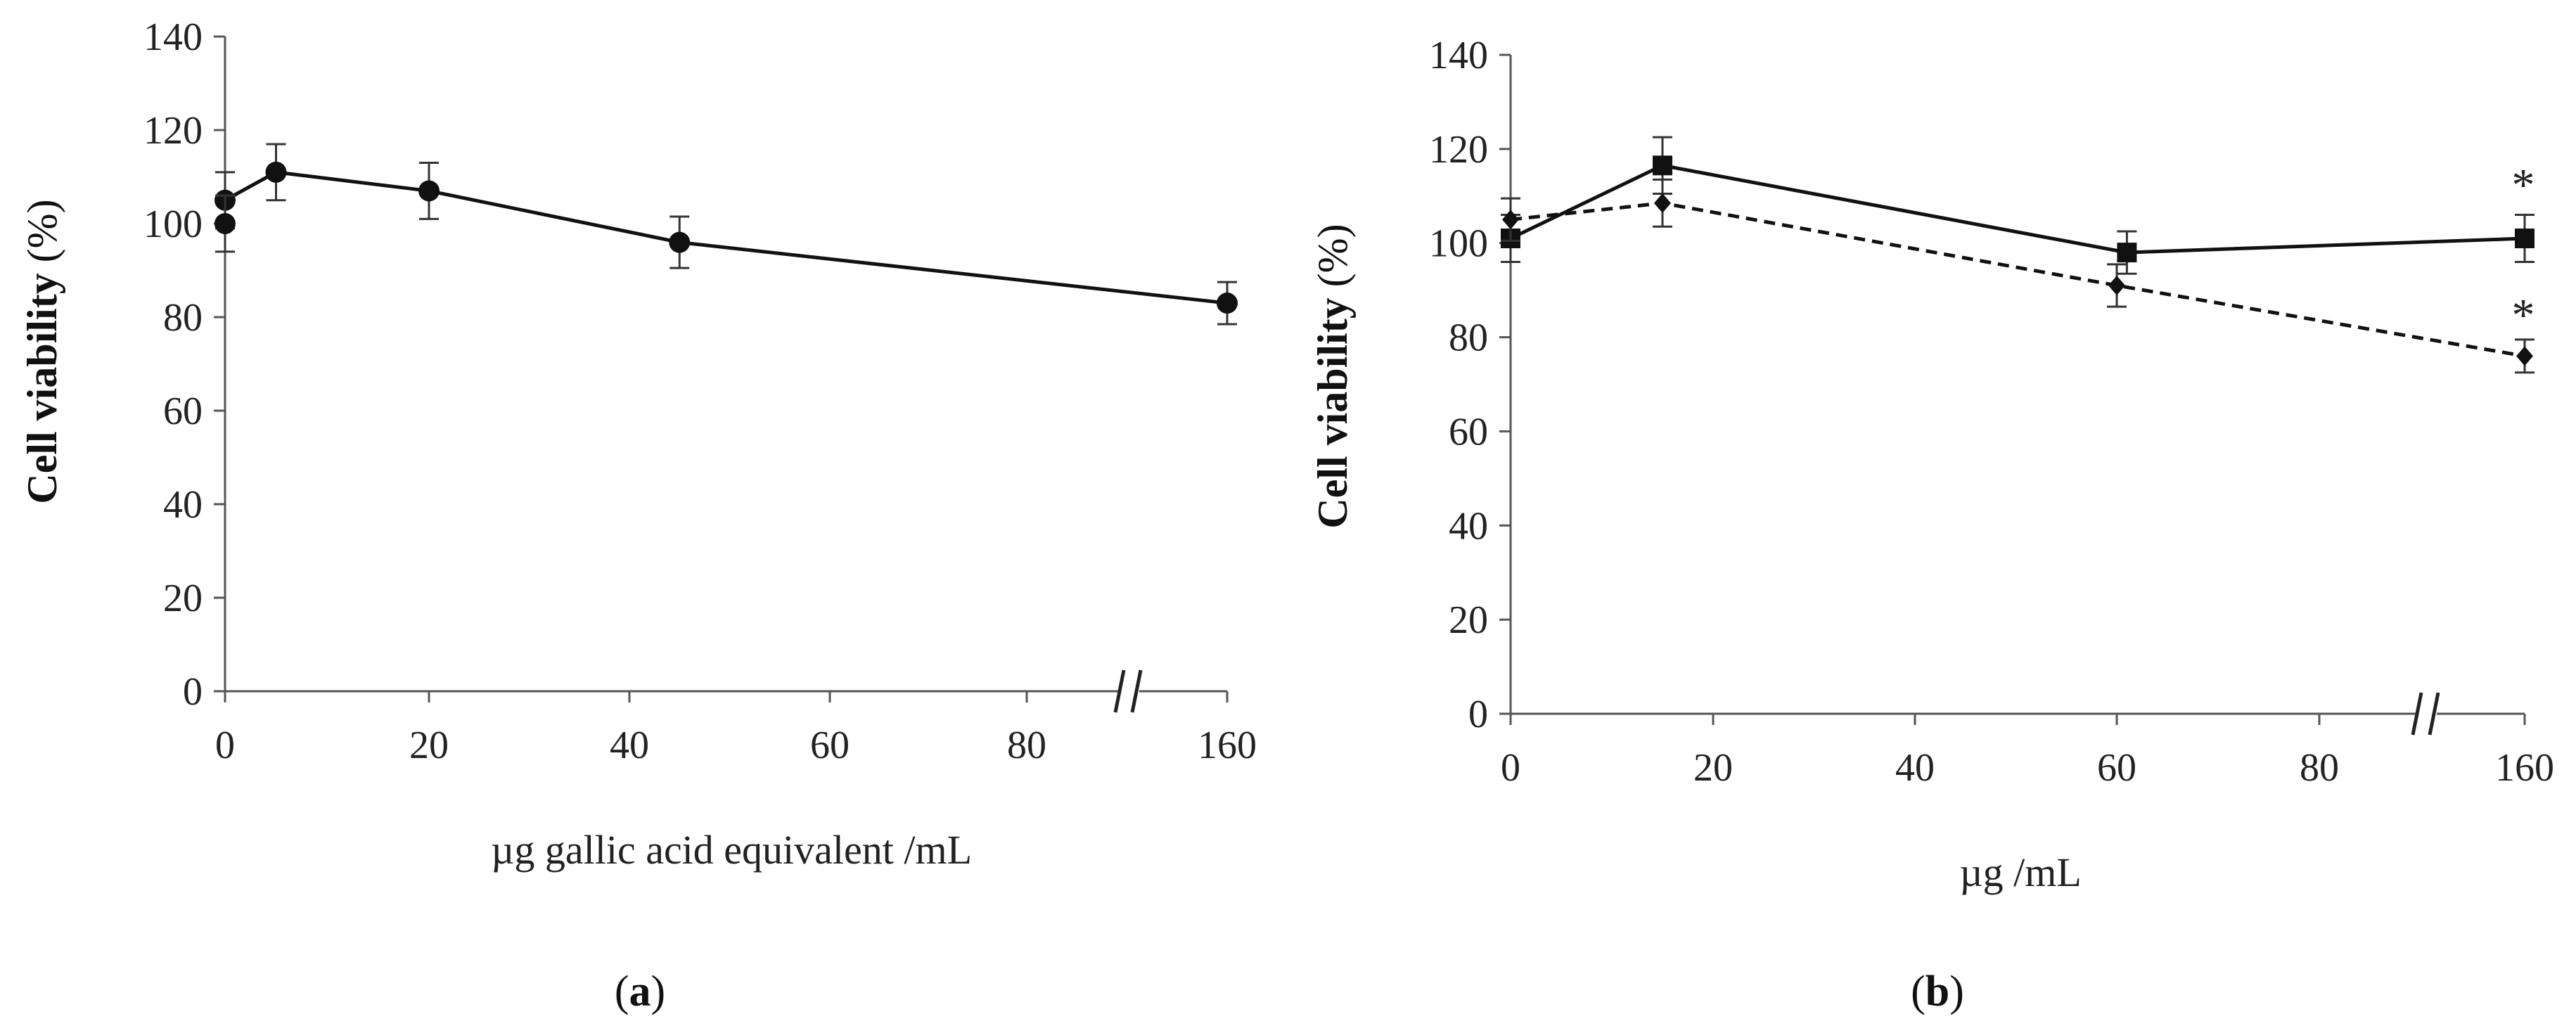 This screenshot has width=2576, height=1033. Describe the element at coordinates (1713, 768) in the screenshot. I see `panel-b-x-tick-label: 20` at that location.